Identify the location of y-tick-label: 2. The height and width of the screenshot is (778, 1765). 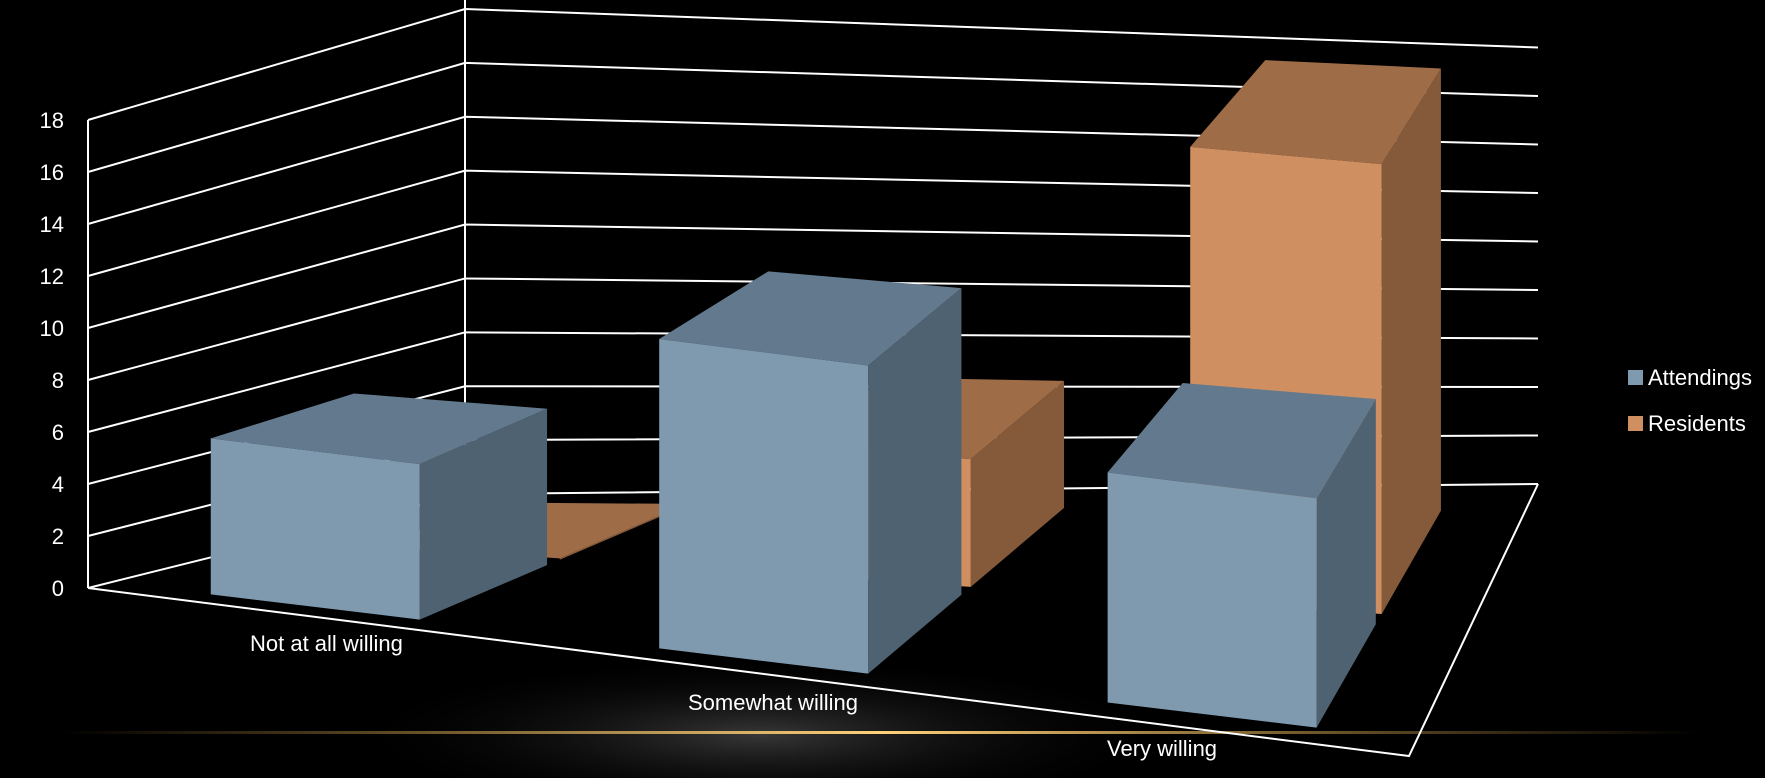
(58, 536).